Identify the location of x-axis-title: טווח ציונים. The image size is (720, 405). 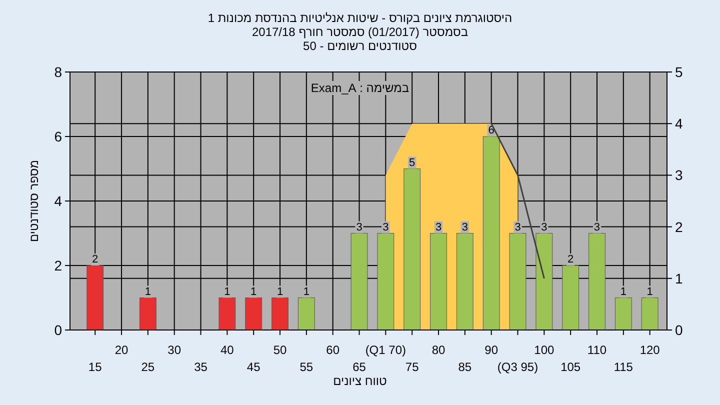
(360, 381).